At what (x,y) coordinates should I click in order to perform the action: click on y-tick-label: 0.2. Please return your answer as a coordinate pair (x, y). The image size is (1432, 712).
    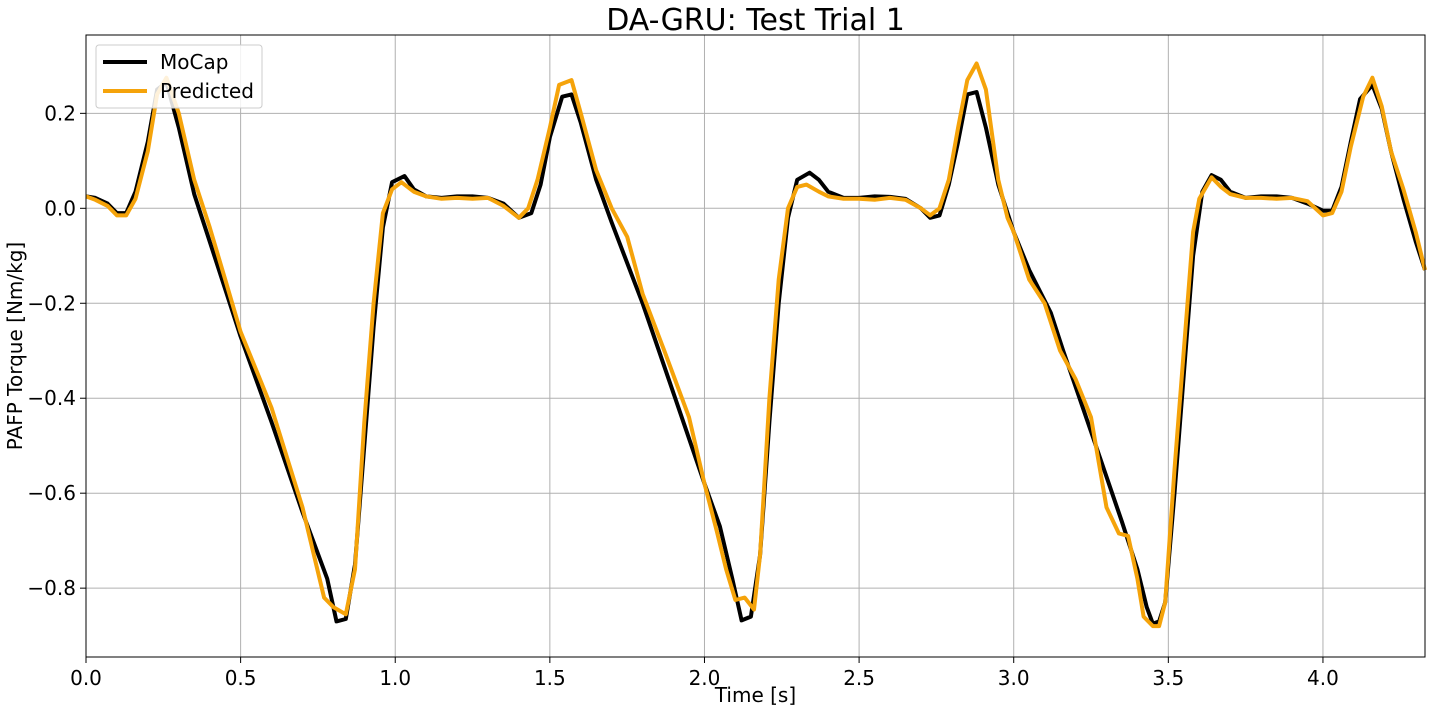
    Looking at the image, I should click on (60, 113).